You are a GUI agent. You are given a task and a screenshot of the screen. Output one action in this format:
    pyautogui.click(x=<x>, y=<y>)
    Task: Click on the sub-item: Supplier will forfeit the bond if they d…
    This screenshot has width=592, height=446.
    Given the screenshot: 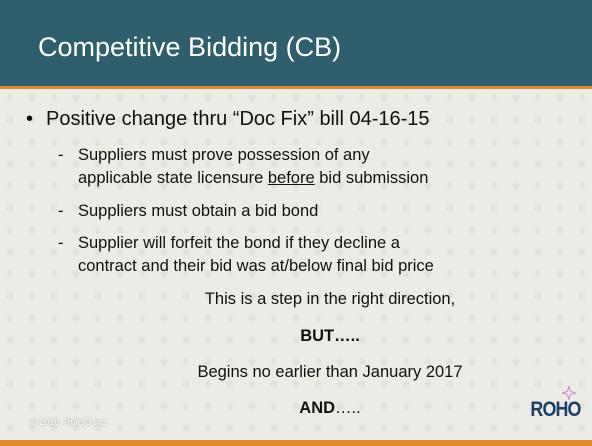 What is the action you would take?
    pyautogui.click(x=239, y=243)
    